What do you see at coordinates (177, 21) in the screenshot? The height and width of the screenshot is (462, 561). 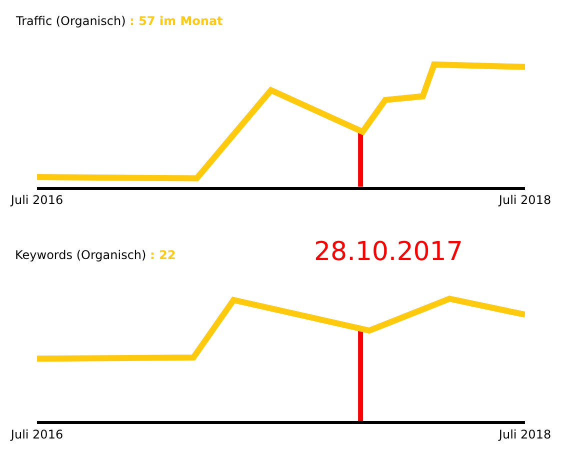 I see `chart-subtitle: : 57 im Monat` at bounding box center [177, 21].